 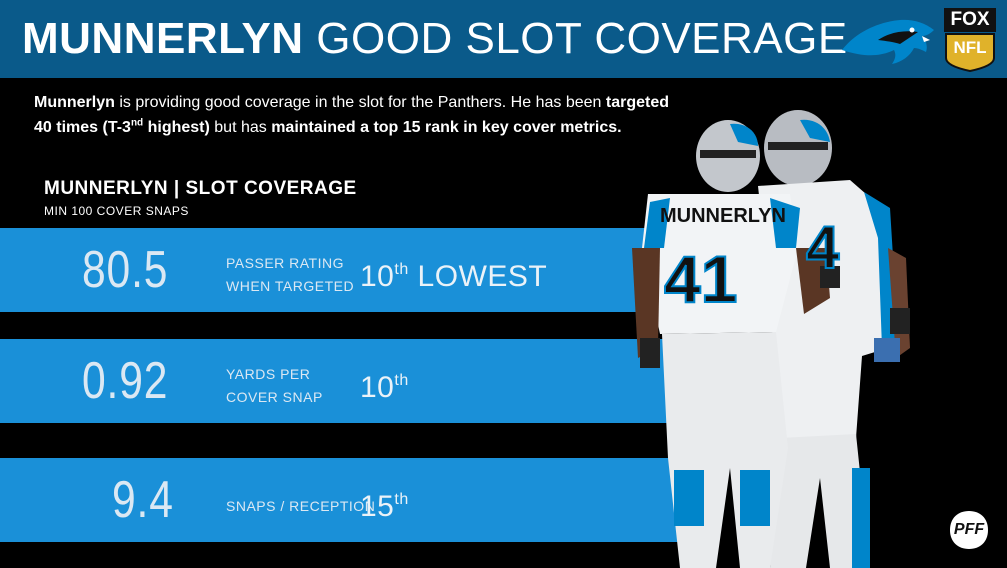 I want to click on jersey-name-text: MUNNERLYN, so click(x=723, y=216).